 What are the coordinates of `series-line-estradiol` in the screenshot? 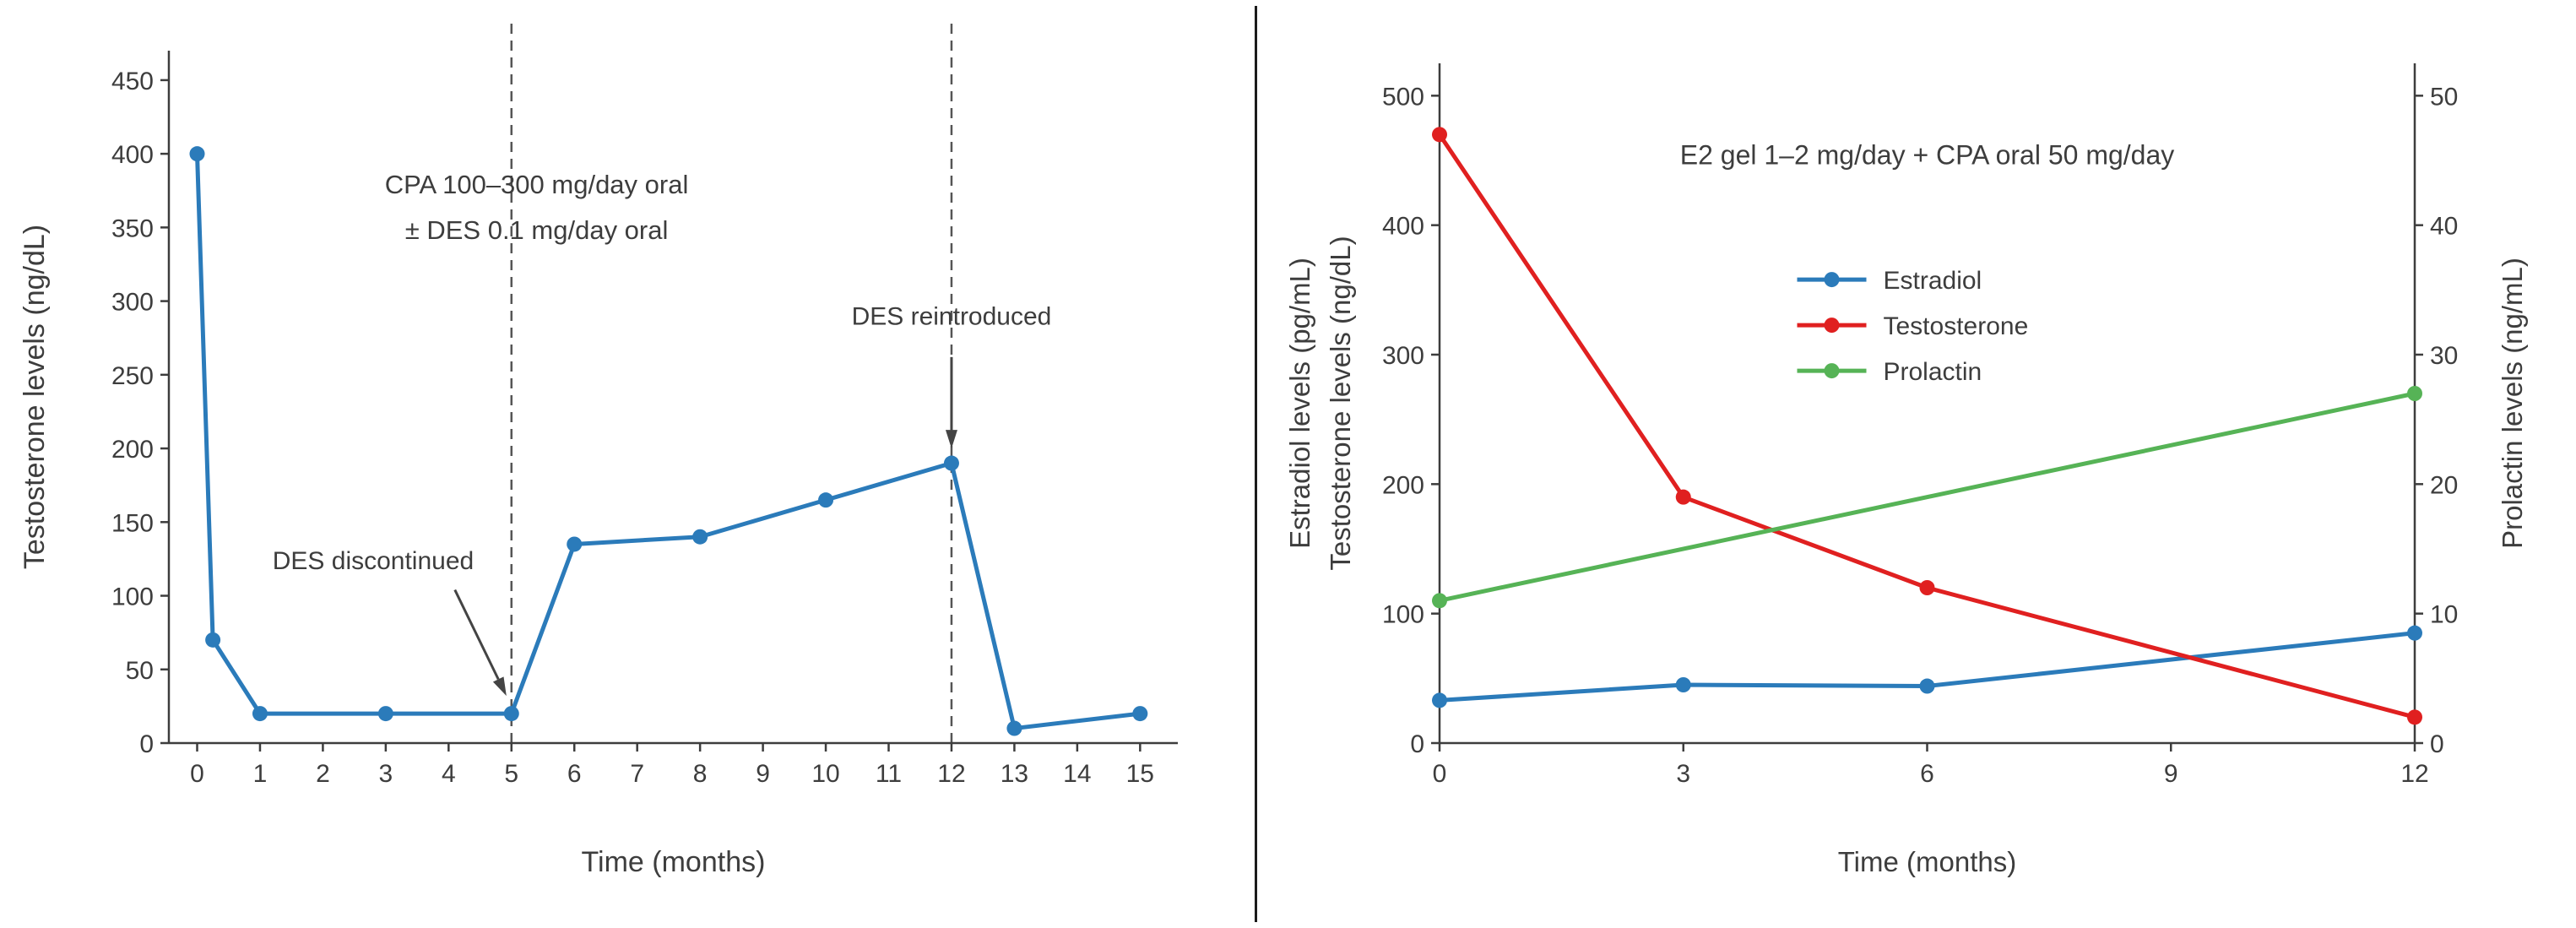 It's located at (1927, 667).